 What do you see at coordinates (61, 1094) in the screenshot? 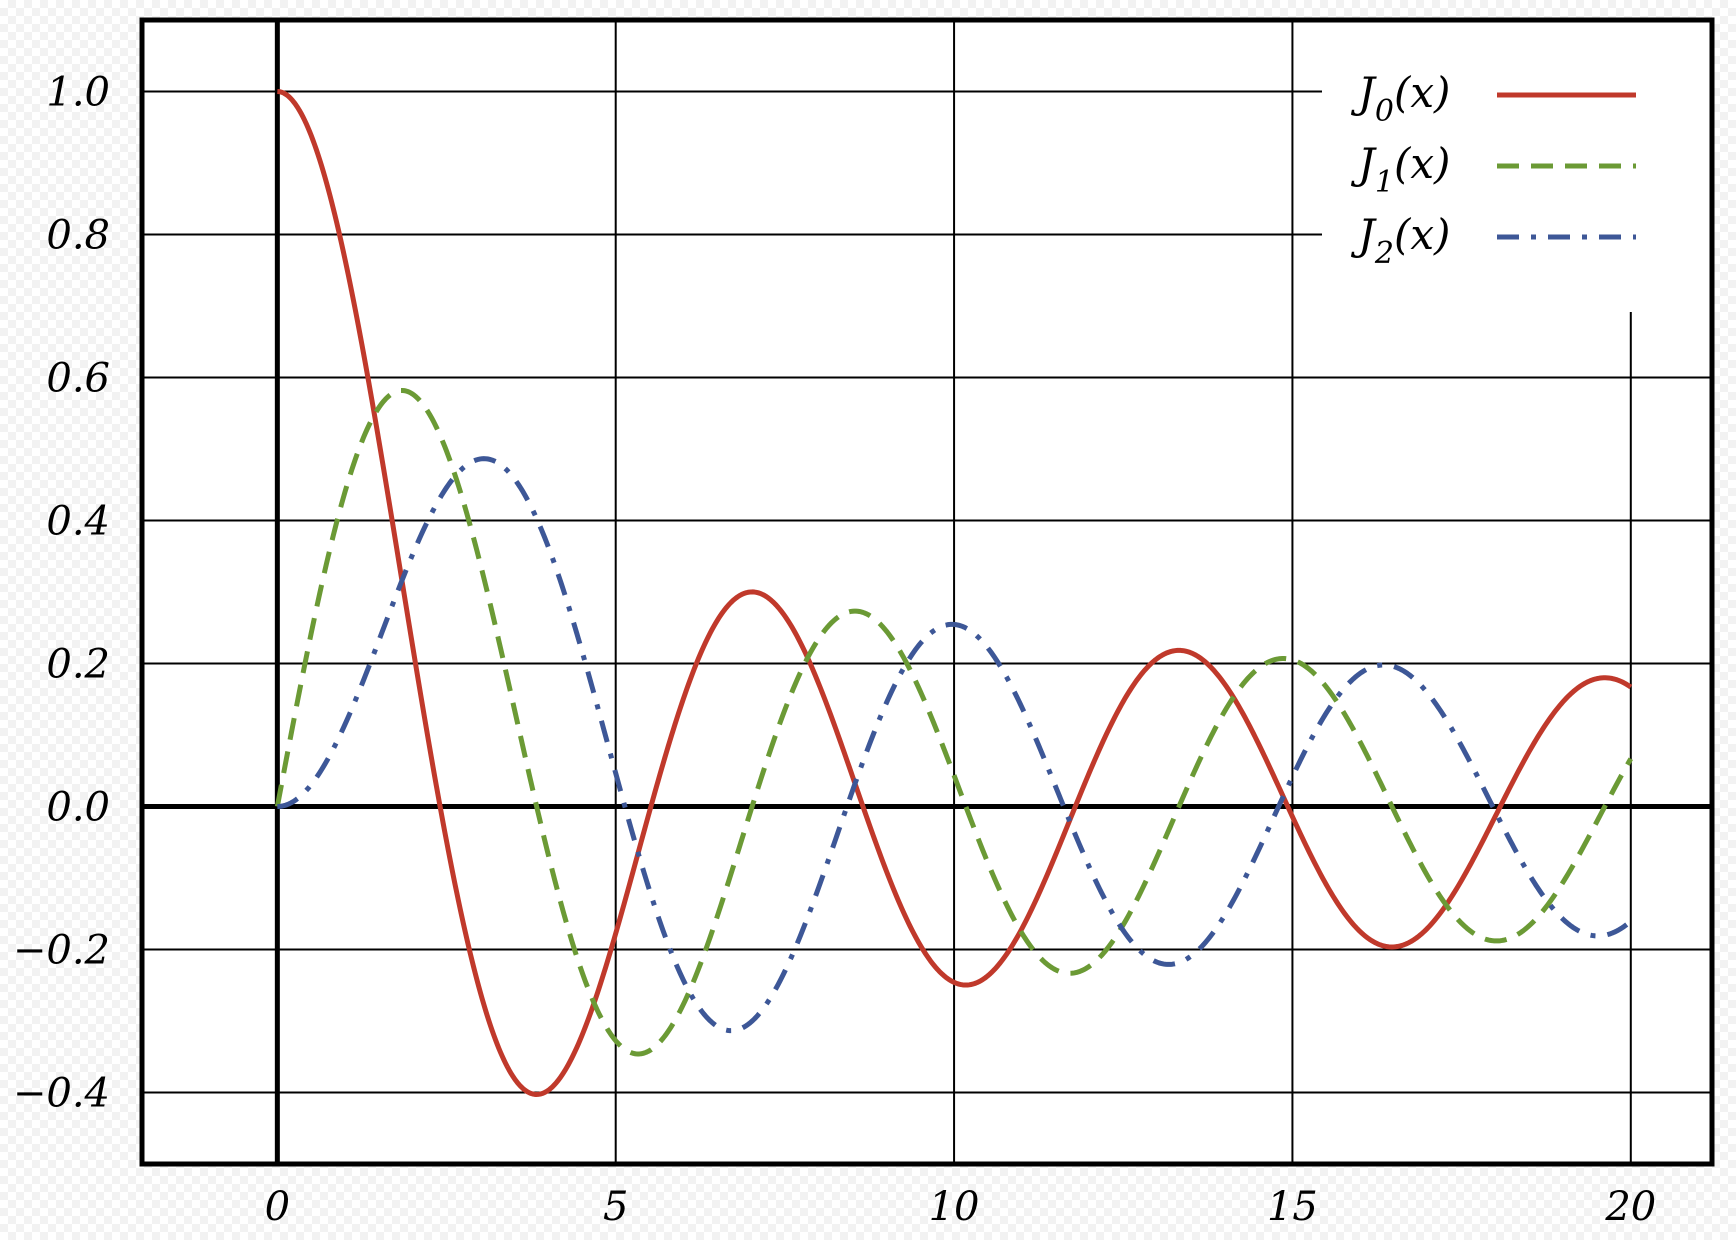
I see `y-tick-label: −0.4` at bounding box center [61, 1094].